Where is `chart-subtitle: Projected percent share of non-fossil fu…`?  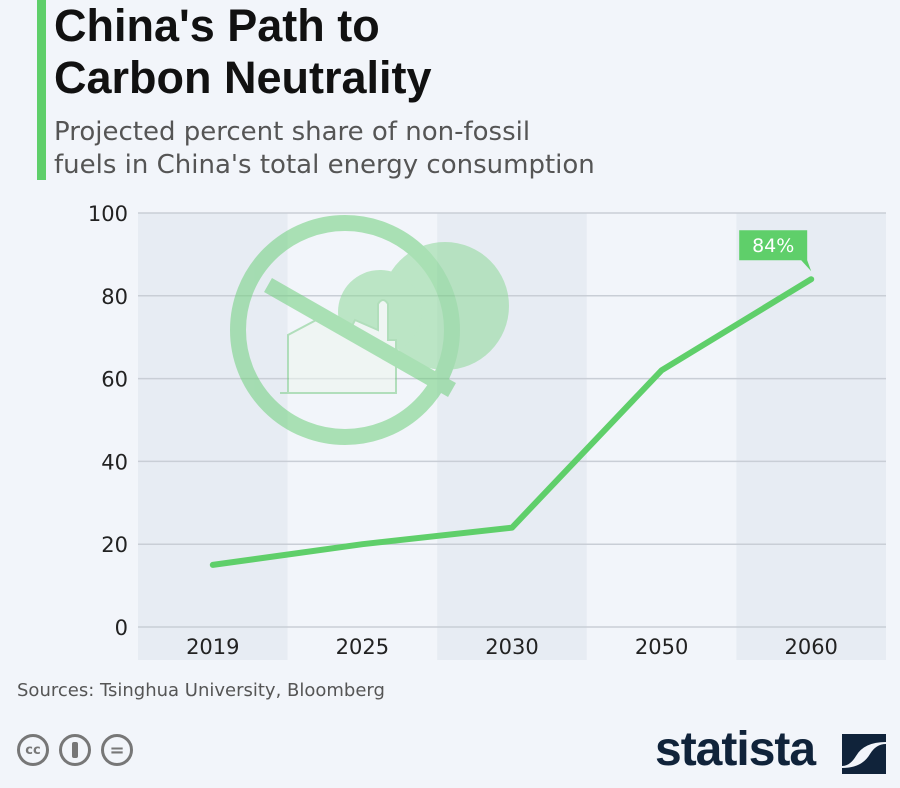 chart-subtitle: Projected percent share of non-fossil fu… is located at coordinates (324, 149).